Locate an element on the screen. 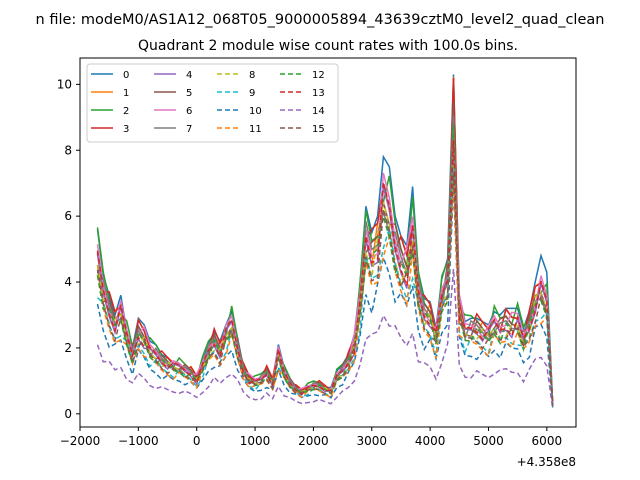  y-tick-label: 10 is located at coordinates (64, 84).